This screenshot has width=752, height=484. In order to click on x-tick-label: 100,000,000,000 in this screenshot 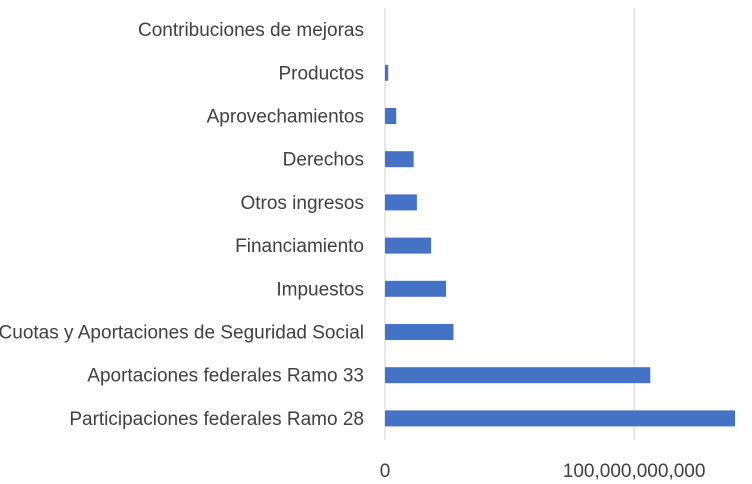, I will do `click(634, 471)`.